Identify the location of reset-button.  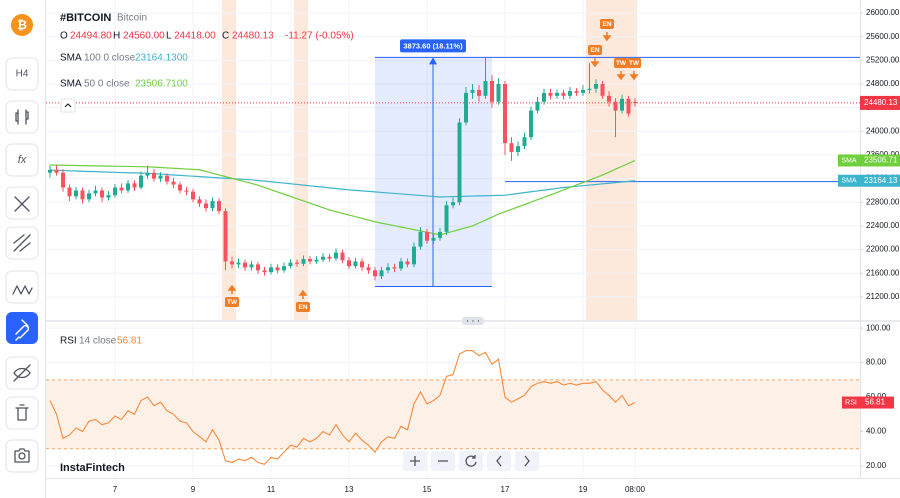
(471, 461).